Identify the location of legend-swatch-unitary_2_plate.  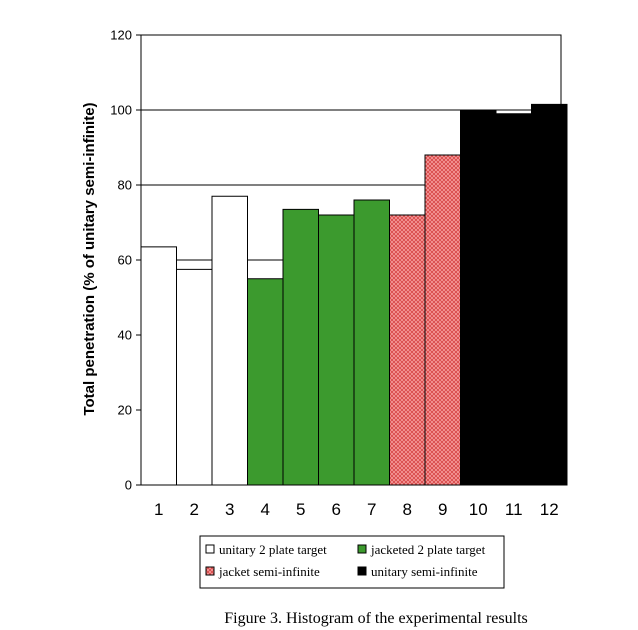
(210, 549).